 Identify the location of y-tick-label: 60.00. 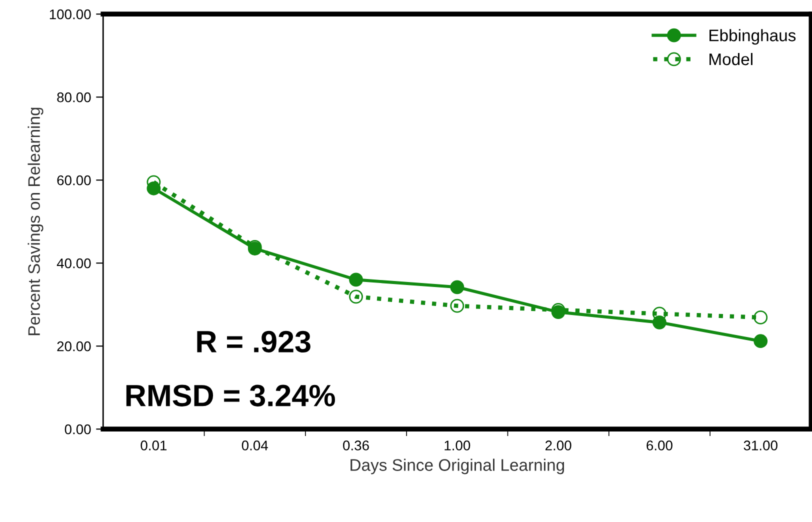
(74, 180).